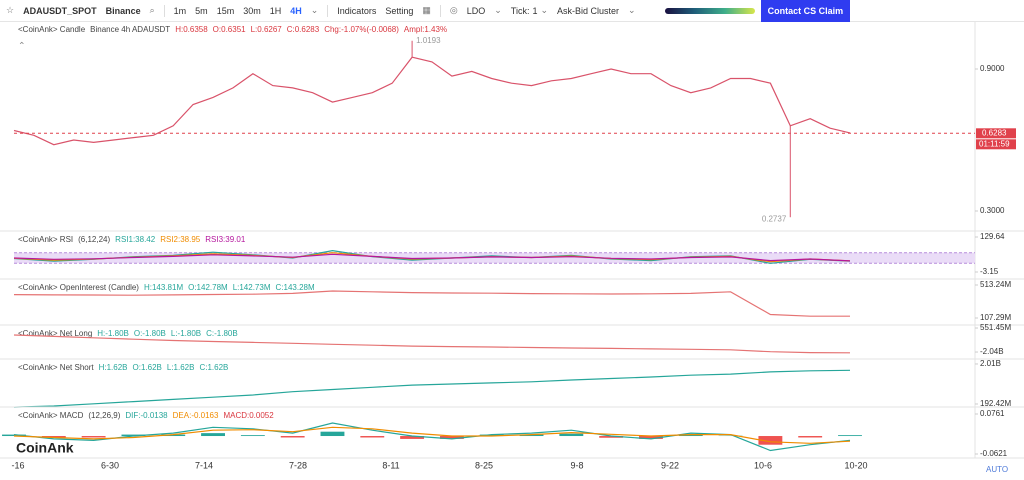 The image size is (1024, 480). What do you see at coordinates (399, 10) in the screenshot?
I see `setting-button: Setting` at bounding box center [399, 10].